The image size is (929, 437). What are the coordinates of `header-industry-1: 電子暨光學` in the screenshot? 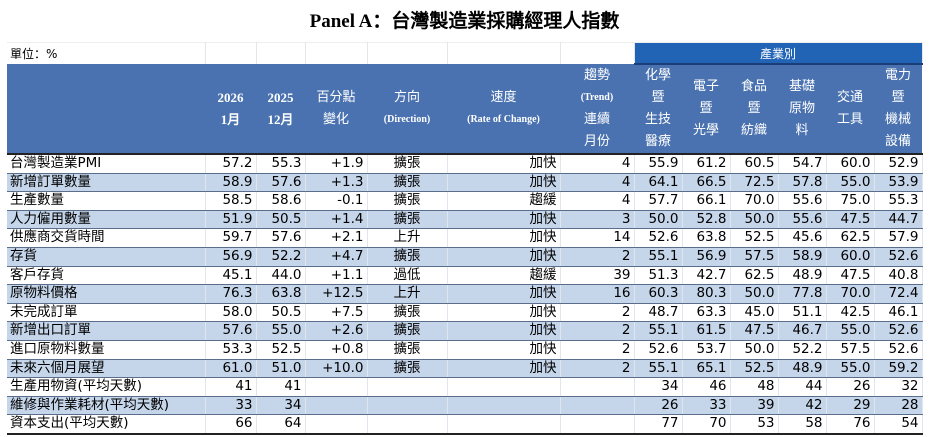 It's located at (706, 109).